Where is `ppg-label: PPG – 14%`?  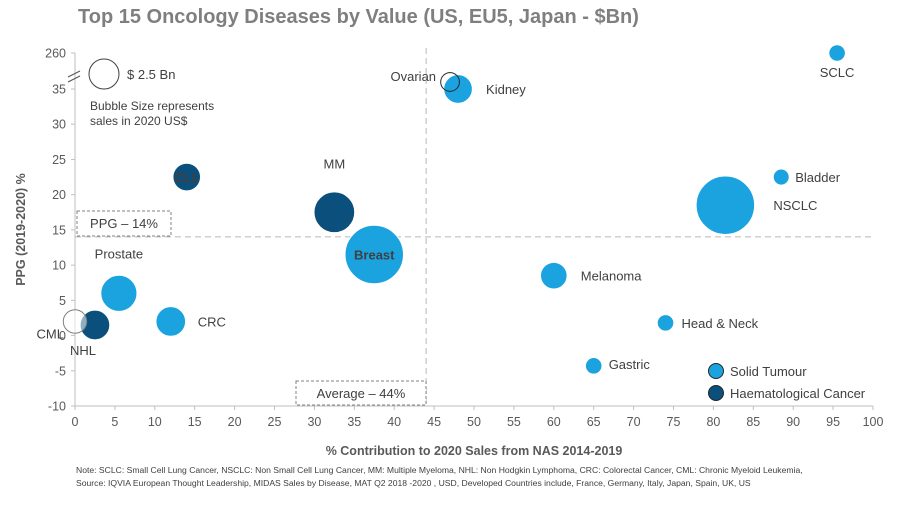 ppg-label: PPG – 14% is located at coordinates (124, 223).